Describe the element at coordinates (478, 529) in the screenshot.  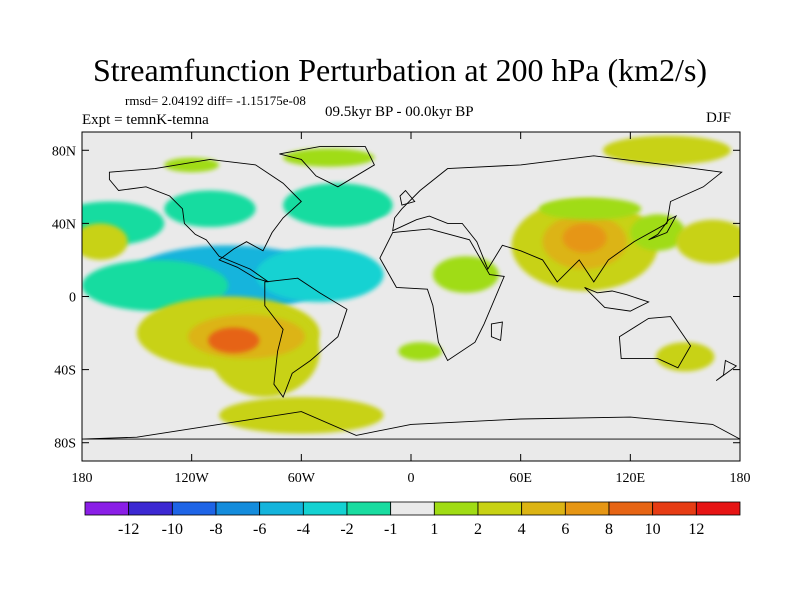
I see `colorbar-label: 2` at that location.